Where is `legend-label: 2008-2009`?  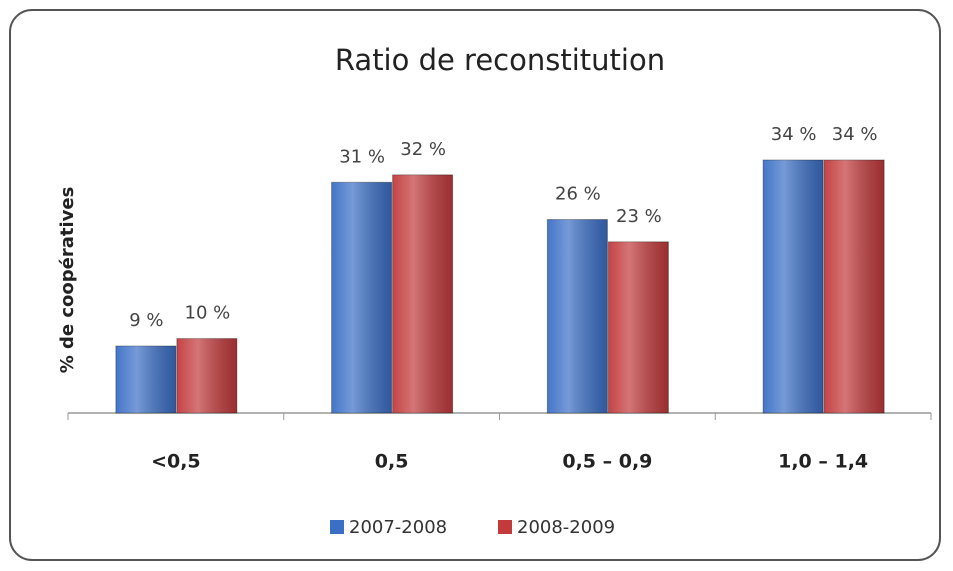 legend-label: 2008-2009 is located at coordinates (566, 527).